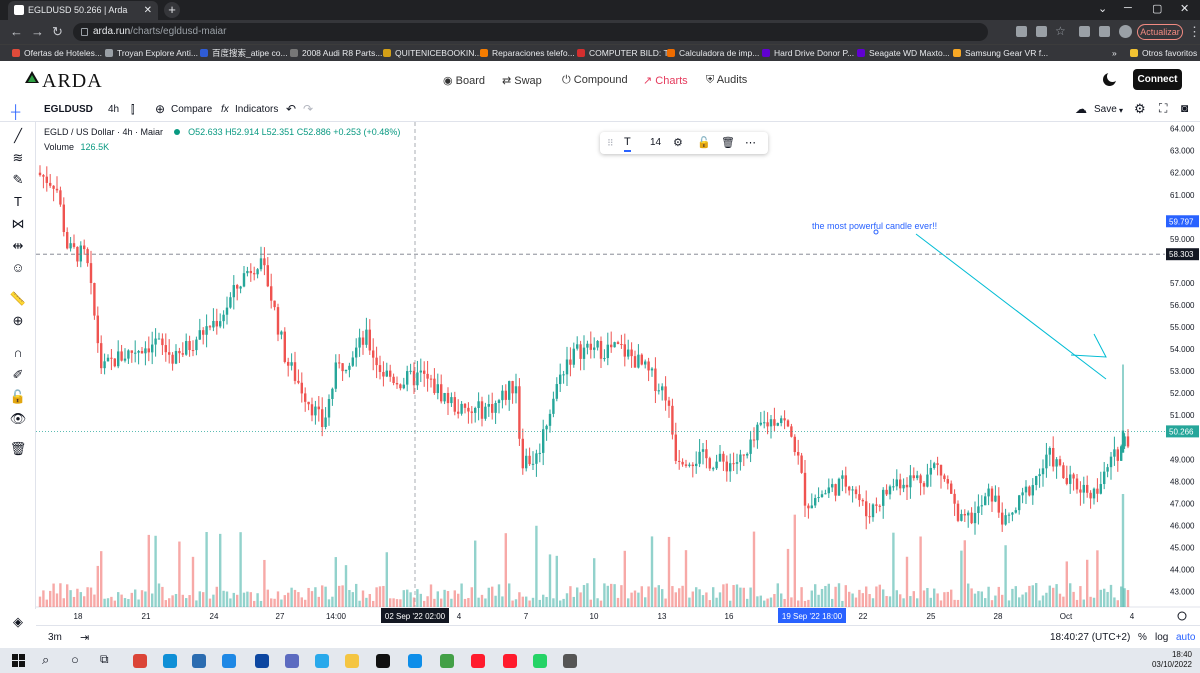  Describe the element at coordinates (160, 109) in the screenshot. I see `compare-plus-icon: ⊕` at that location.